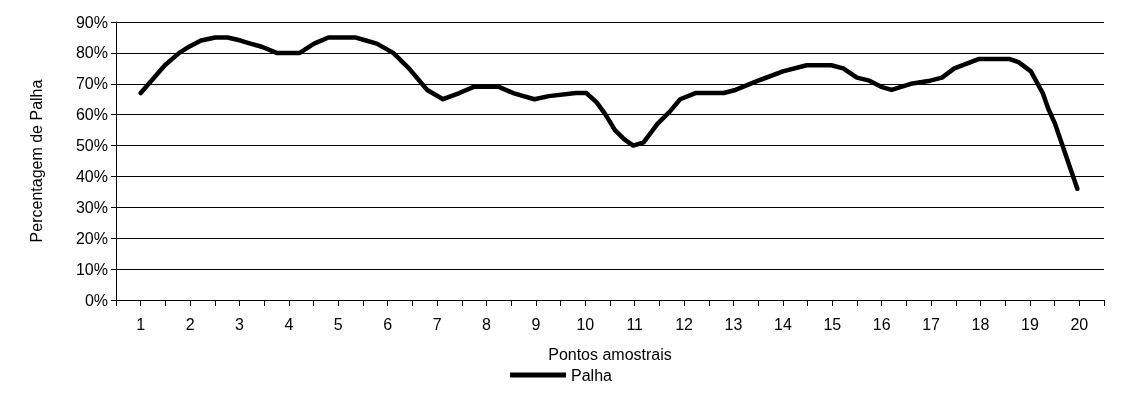 The width and height of the screenshot is (1122, 404). I want to click on y-tick-label: 30%, so click(91, 207).